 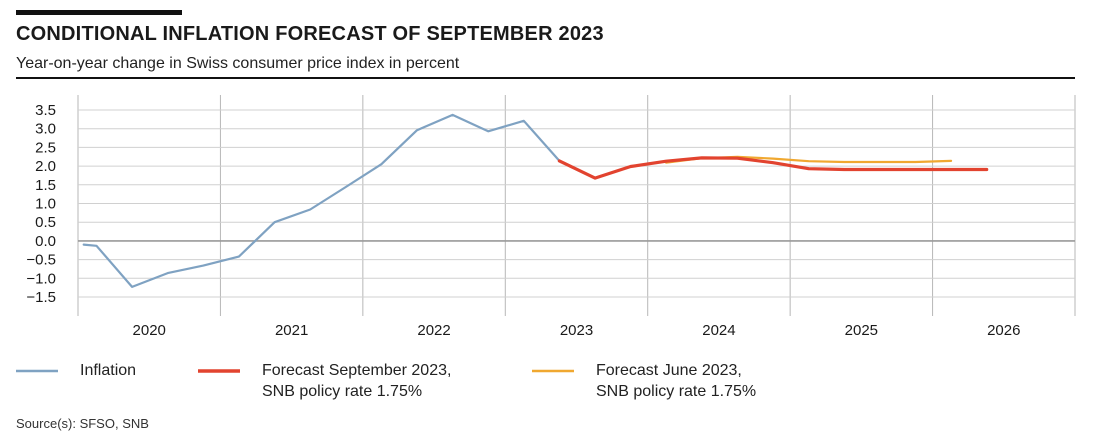 I want to click on header-divider, so click(x=545, y=78).